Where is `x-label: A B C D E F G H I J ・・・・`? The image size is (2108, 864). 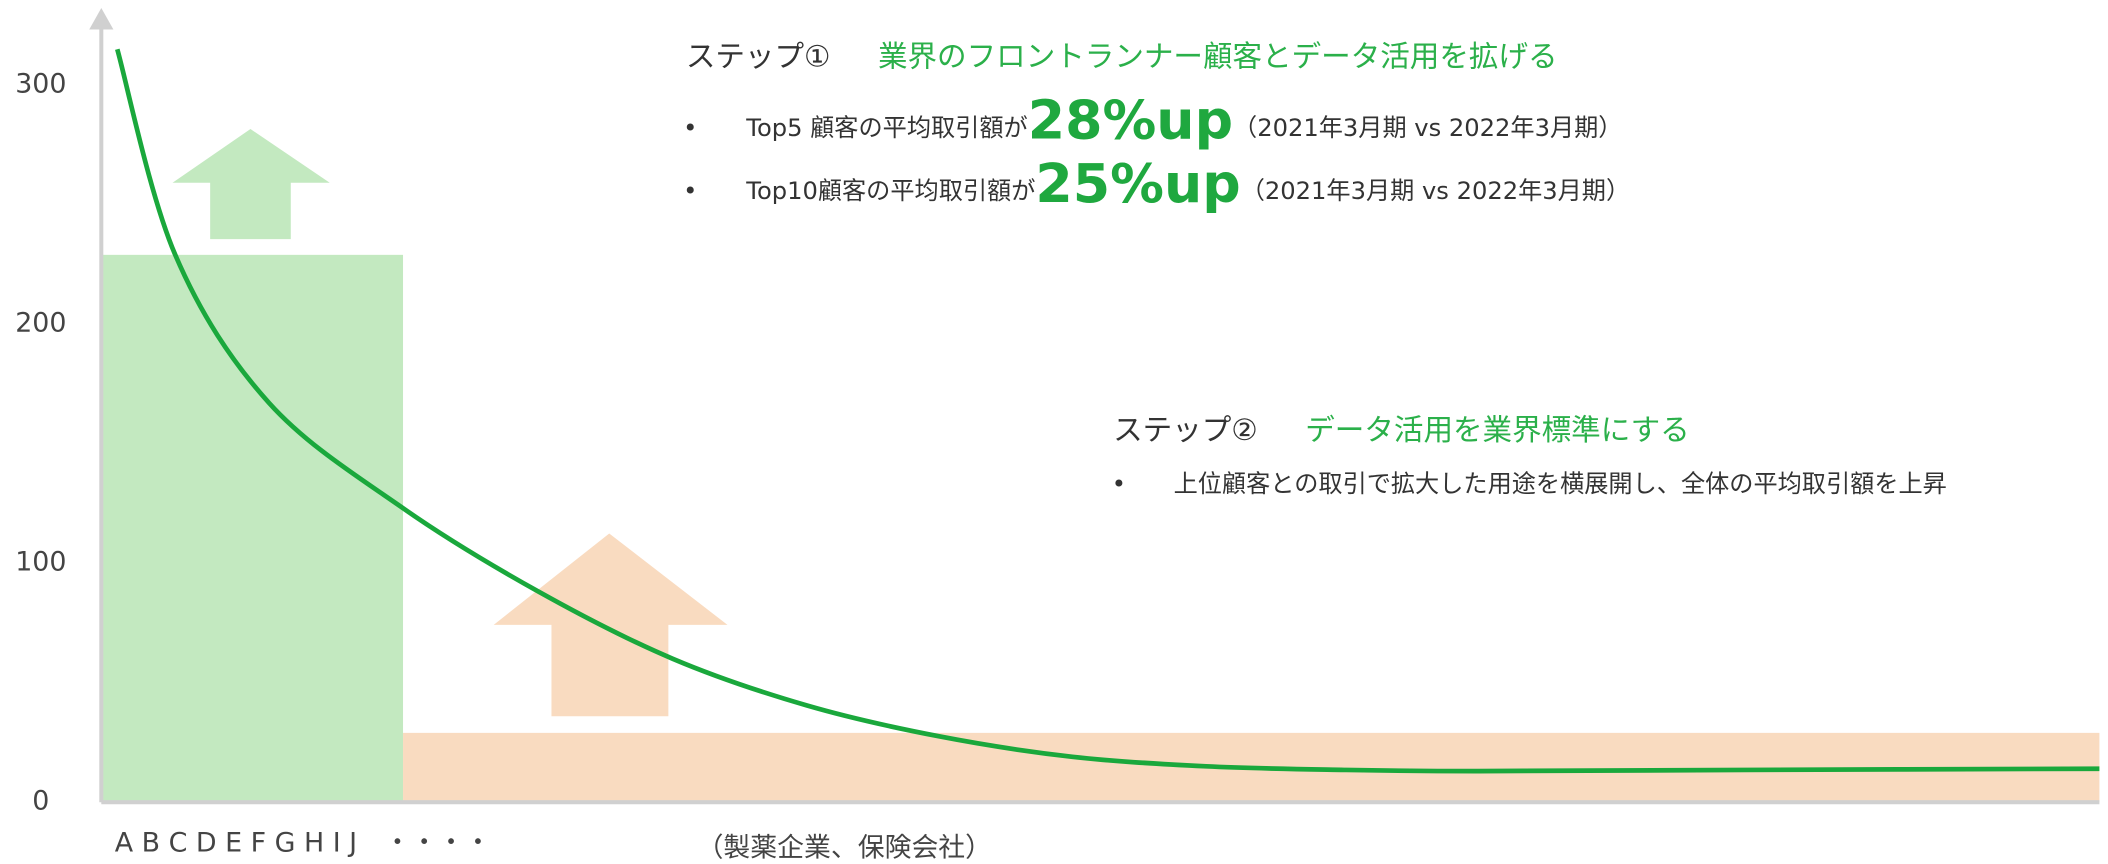 x-label: A B C D E F G H I J ・・・・ is located at coordinates (303, 842).